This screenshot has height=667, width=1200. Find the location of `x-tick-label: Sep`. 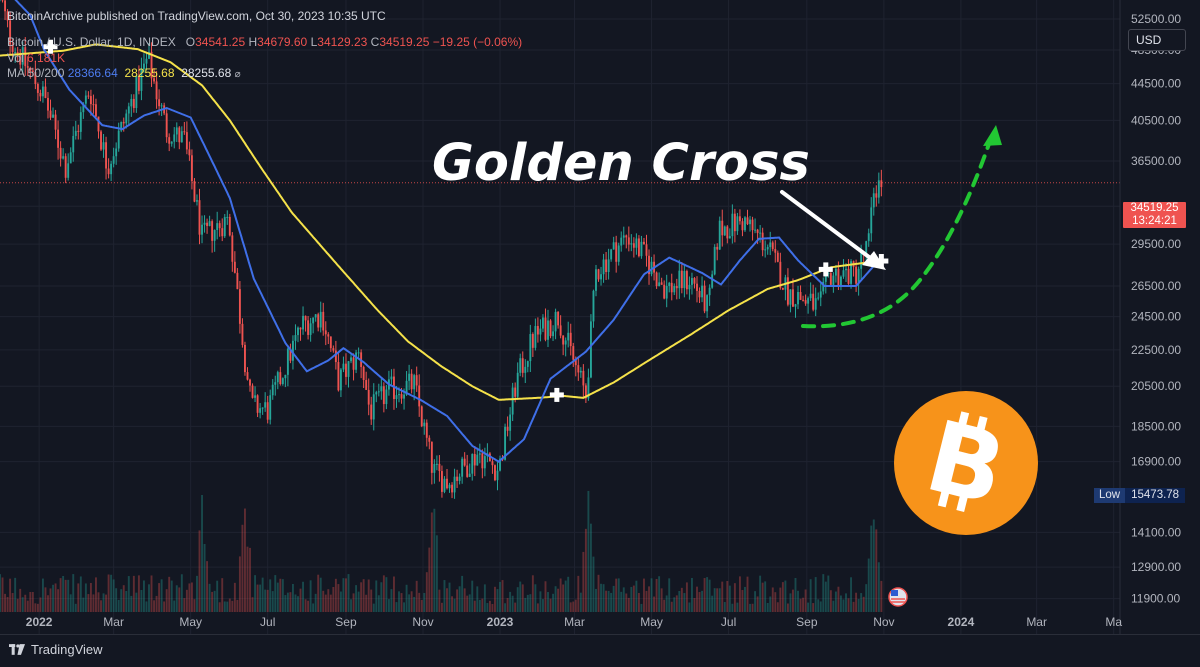

x-tick-label: Sep is located at coordinates (807, 622).